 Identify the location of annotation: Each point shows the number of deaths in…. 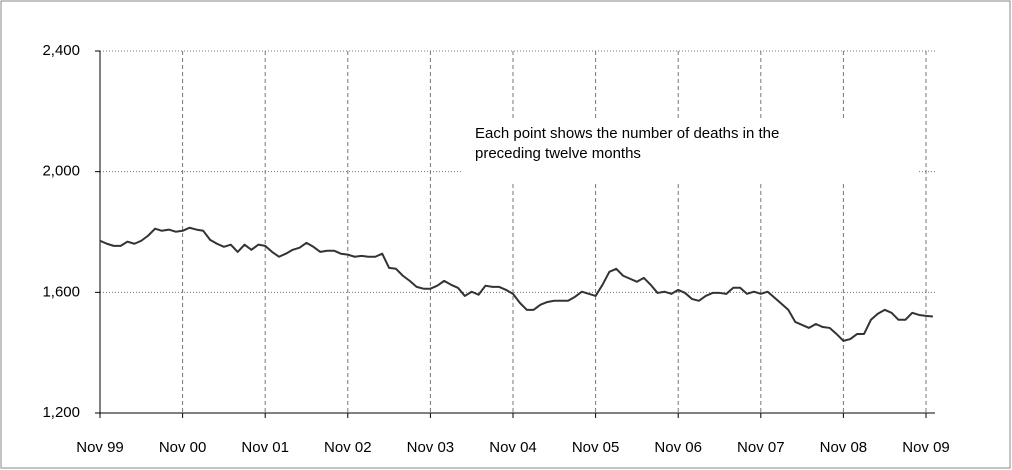
(627, 133).